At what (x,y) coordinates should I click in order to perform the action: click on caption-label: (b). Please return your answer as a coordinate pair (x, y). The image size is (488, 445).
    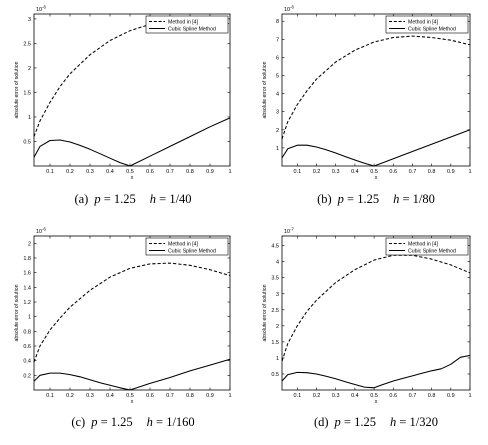
    Looking at the image, I should click on (324, 199).